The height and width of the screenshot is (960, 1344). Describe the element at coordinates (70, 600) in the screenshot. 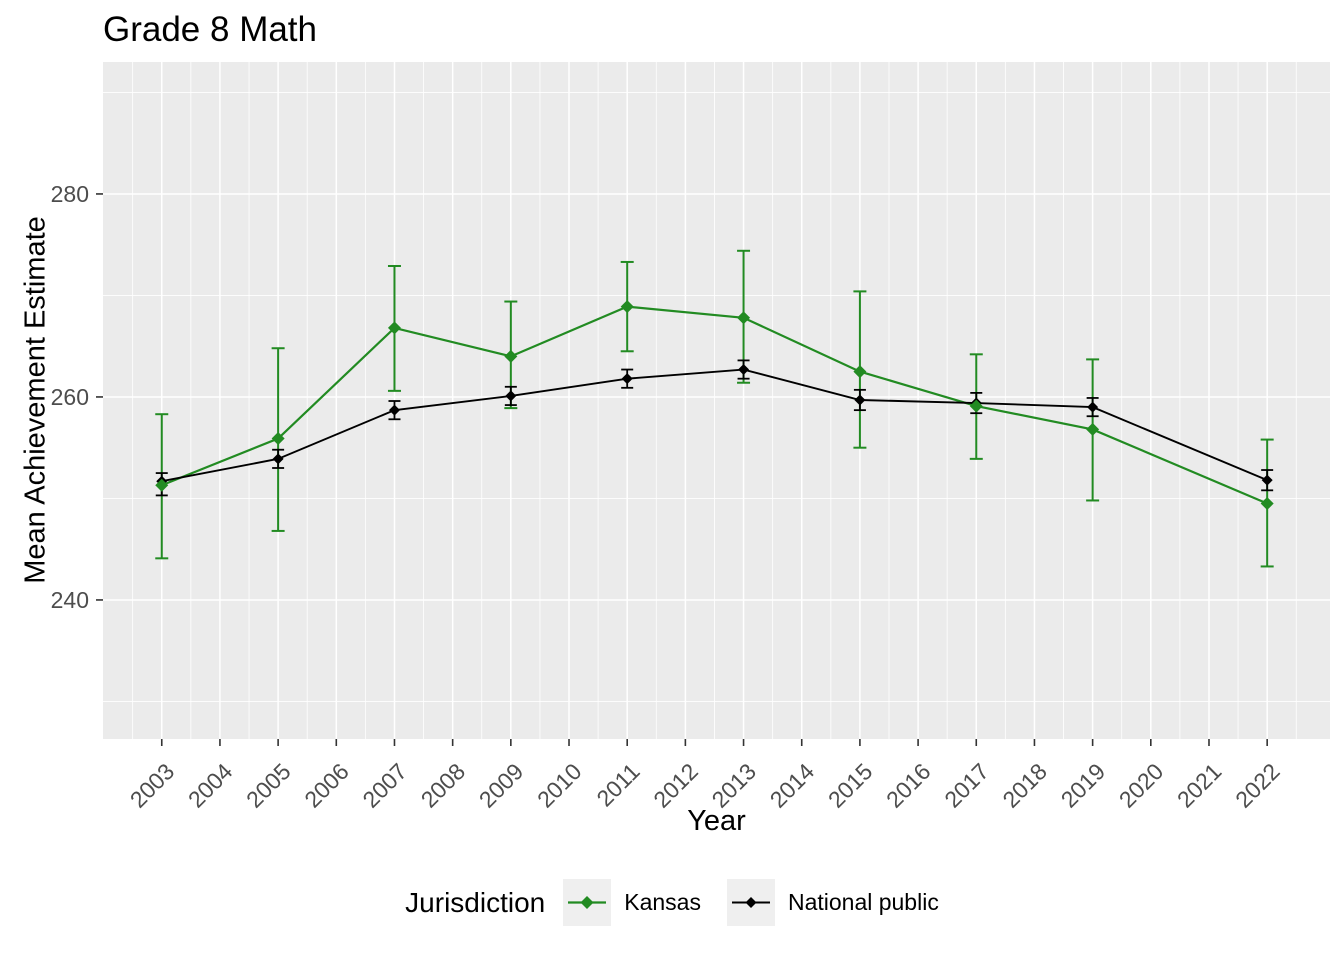

I see `y-tick-label: 240` at that location.